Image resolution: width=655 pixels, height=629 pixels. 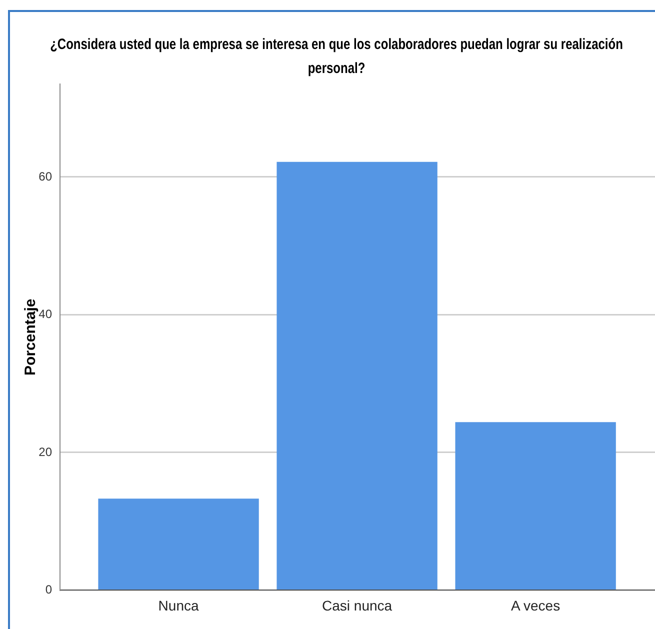 I want to click on x-tick-label: A veces, so click(x=535, y=605).